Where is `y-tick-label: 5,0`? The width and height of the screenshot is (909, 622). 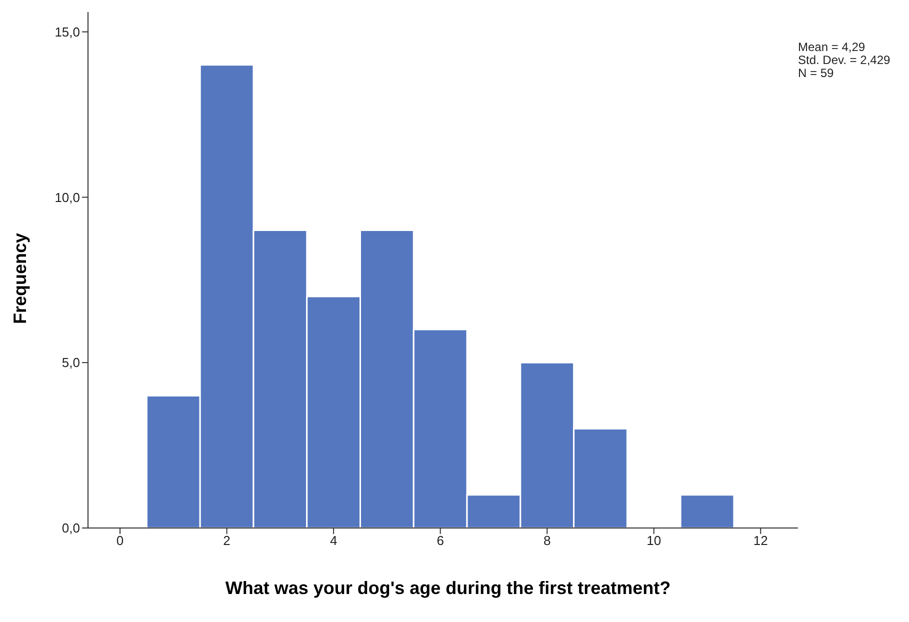 y-tick-label: 5,0 is located at coordinates (71, 362).